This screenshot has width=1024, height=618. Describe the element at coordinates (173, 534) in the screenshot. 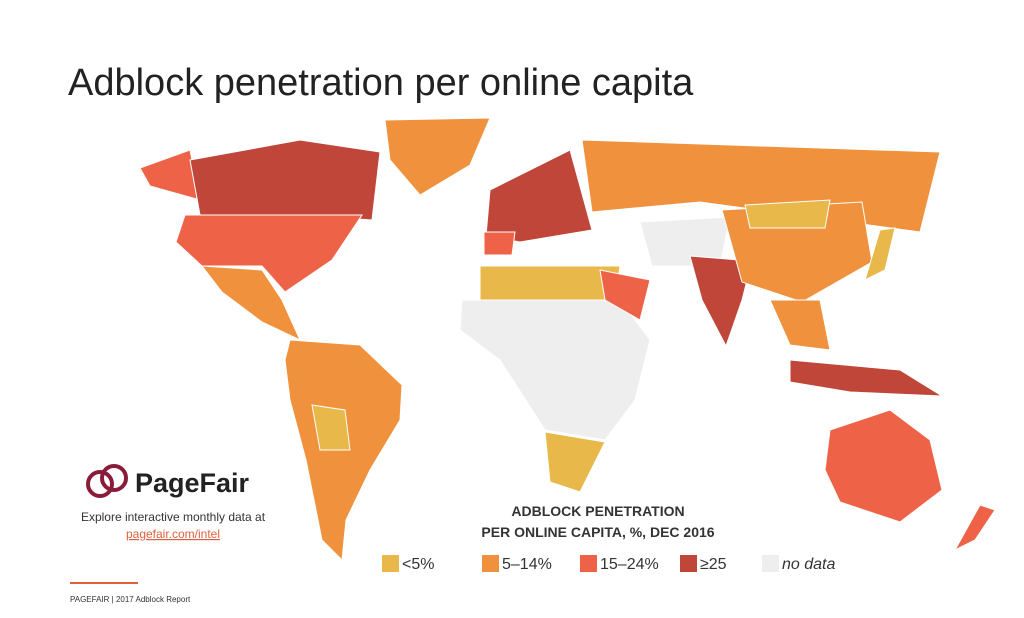

I see `link: pagefair.com/intel` at that location.